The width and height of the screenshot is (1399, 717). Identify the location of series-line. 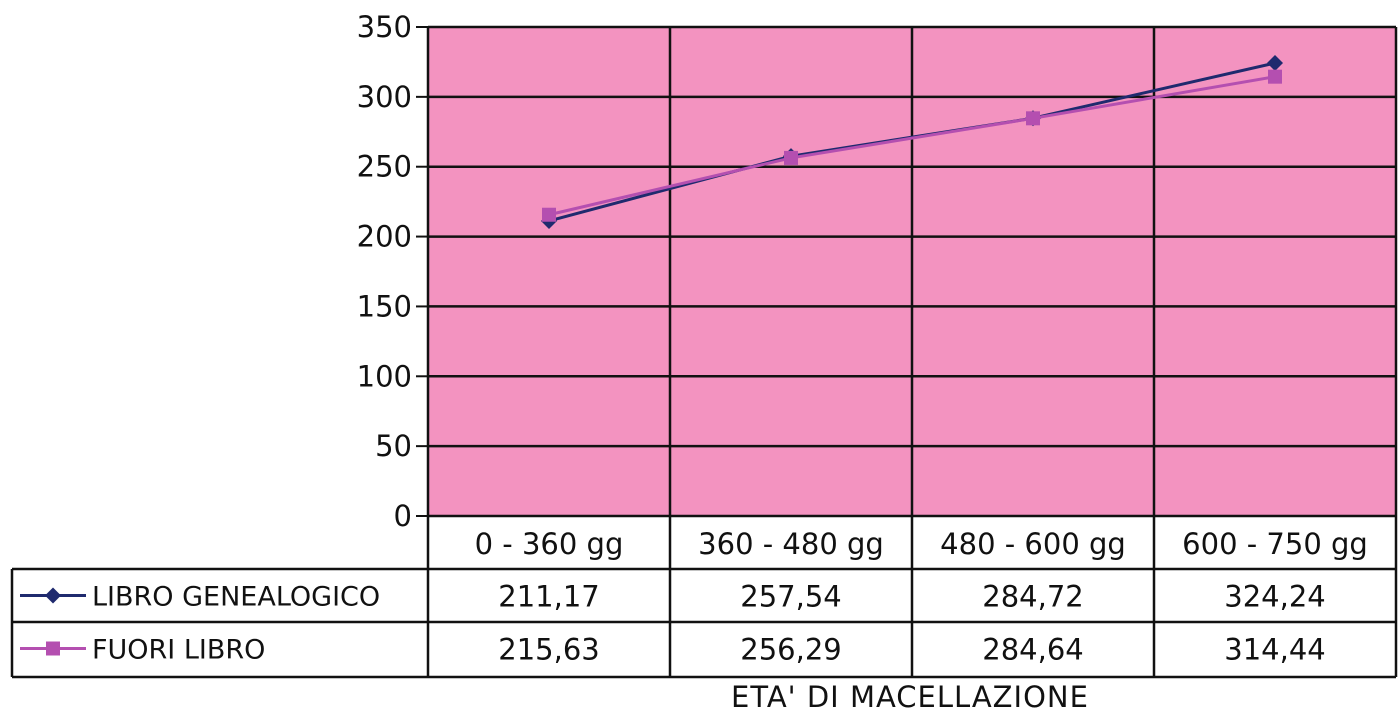
(912, 146).